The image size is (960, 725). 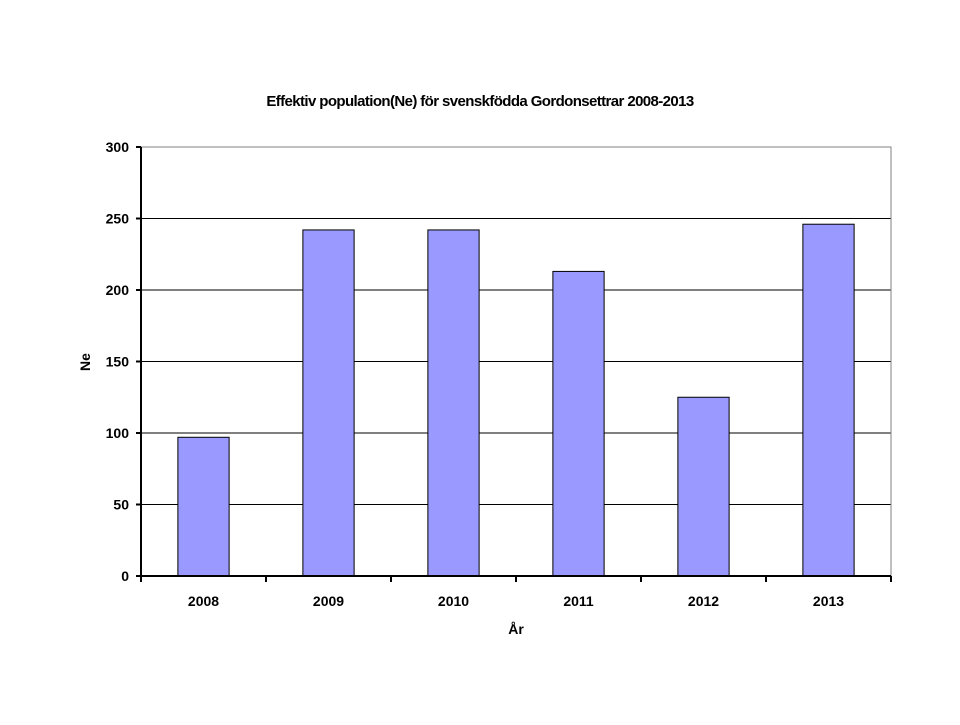 I want to click on bar-2009, so click(x=328, y=403).